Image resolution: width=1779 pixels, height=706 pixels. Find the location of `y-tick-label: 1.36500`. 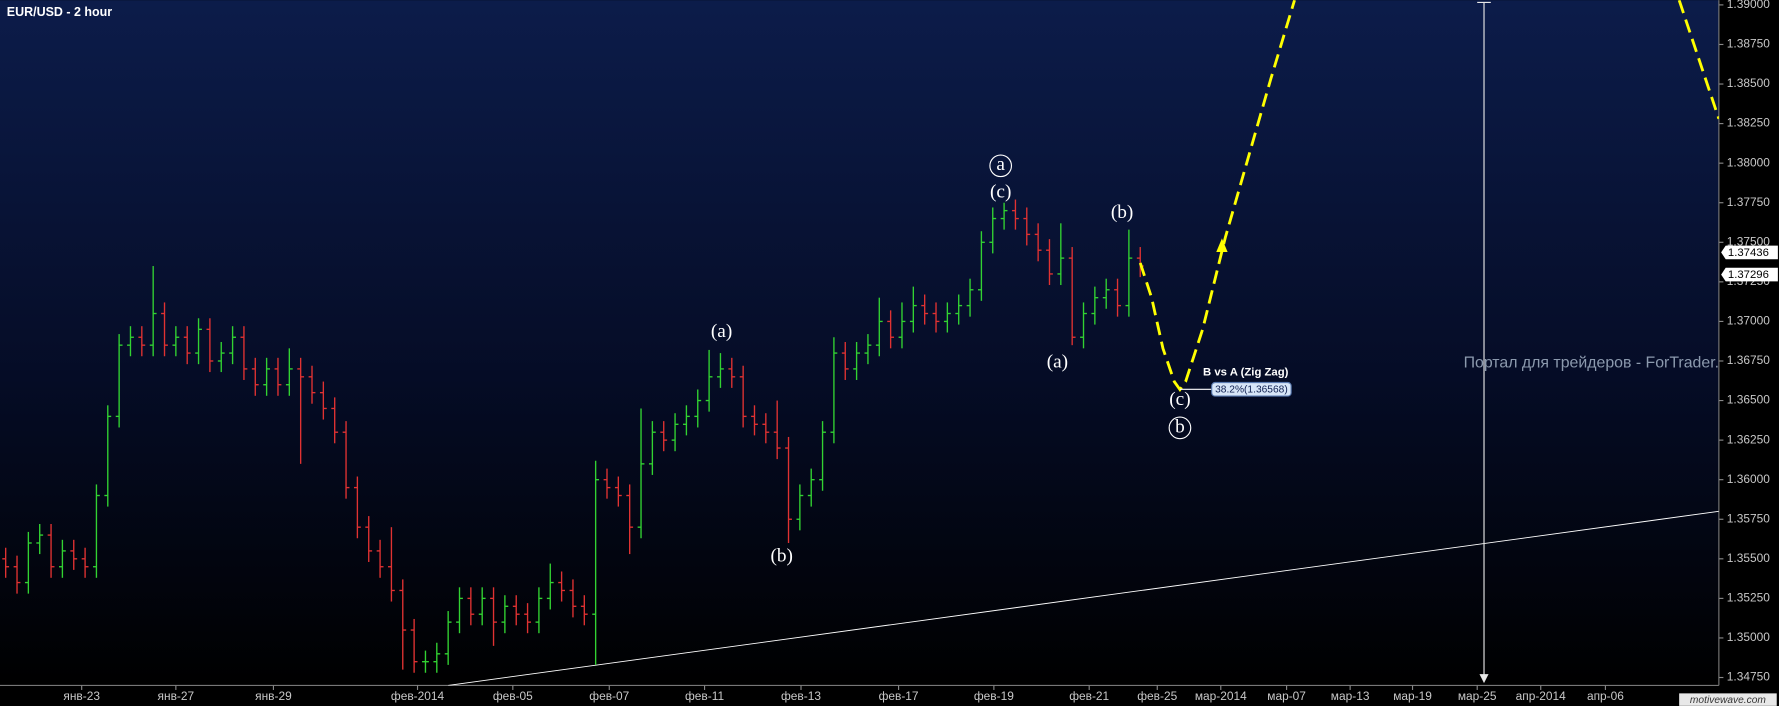

y-tick-label: 1.36500 is located at coordinates (1748, 400).